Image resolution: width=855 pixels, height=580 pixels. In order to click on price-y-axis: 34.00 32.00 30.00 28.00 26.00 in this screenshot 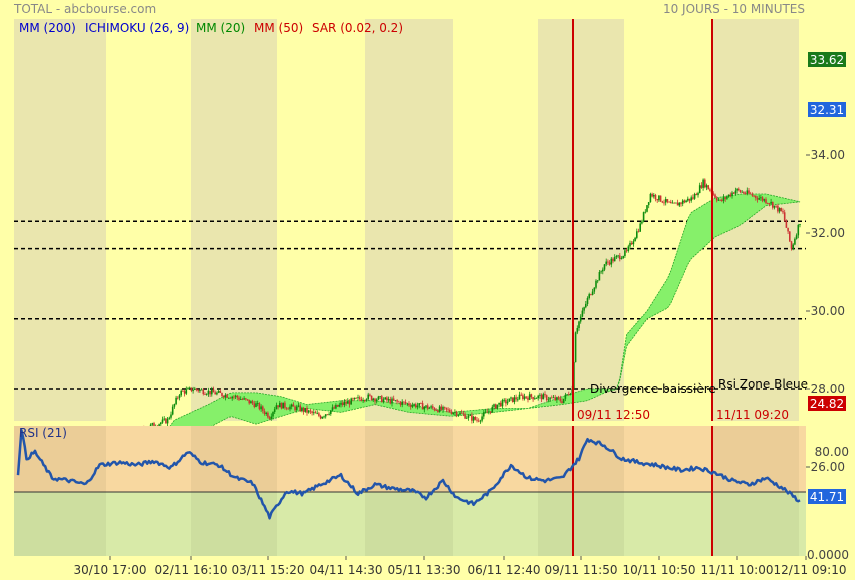, I will do `click(825, 311)`.